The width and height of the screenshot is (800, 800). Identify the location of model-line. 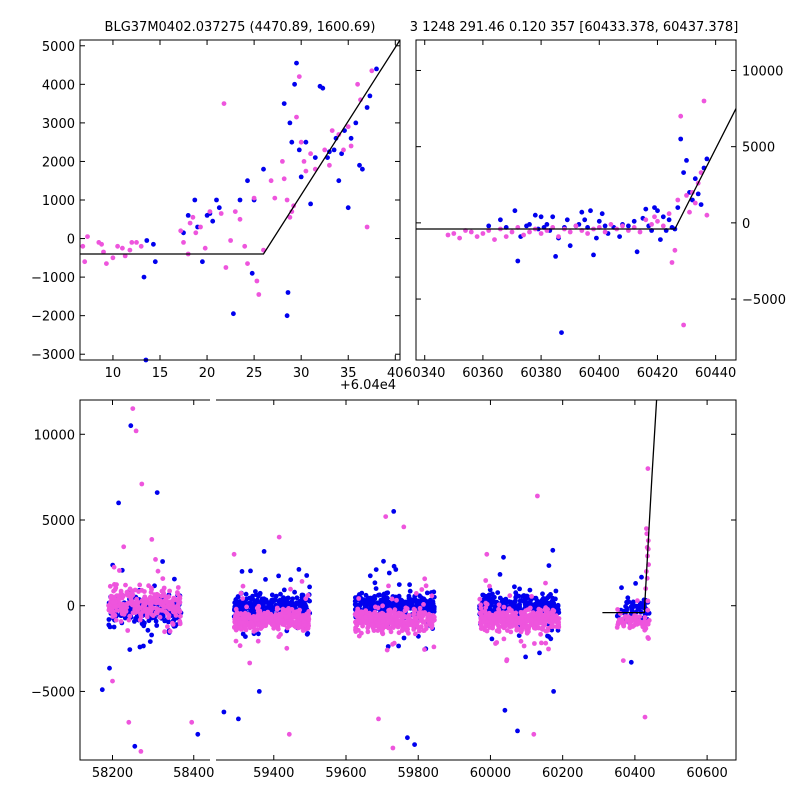
(240, 147).